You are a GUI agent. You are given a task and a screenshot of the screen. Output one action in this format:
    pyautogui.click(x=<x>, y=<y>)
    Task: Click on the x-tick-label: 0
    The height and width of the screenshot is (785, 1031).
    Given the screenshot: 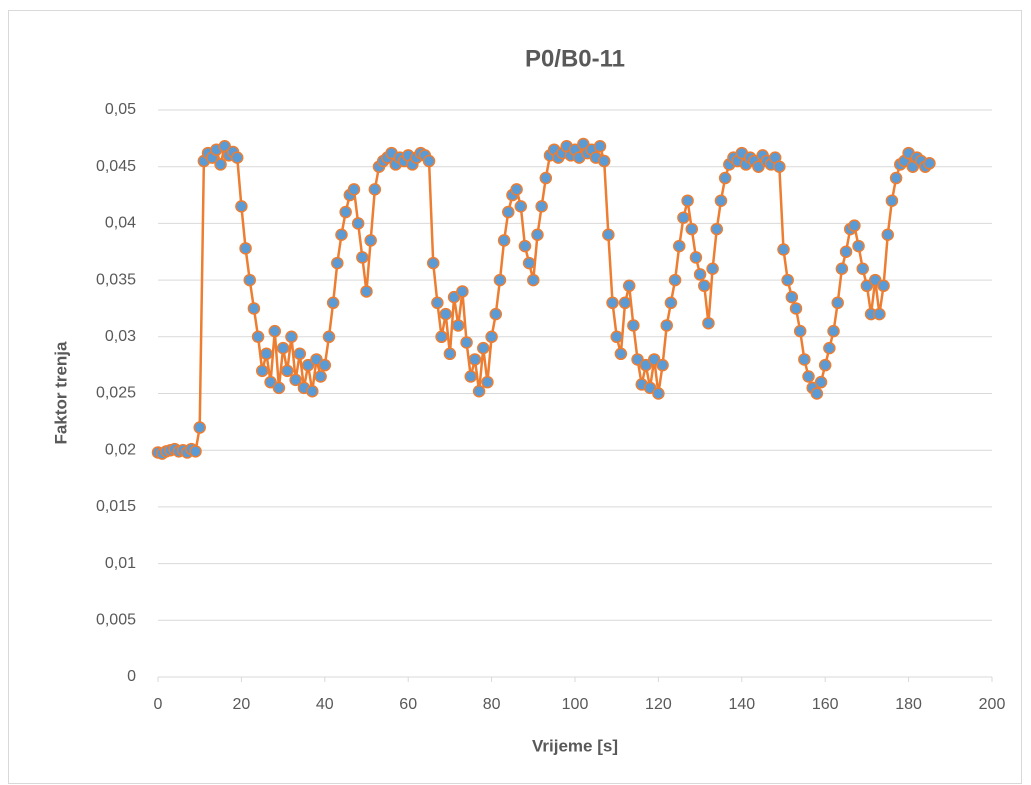 What is the action you would take?
    pyautogui.click(x=158, y=704)
    